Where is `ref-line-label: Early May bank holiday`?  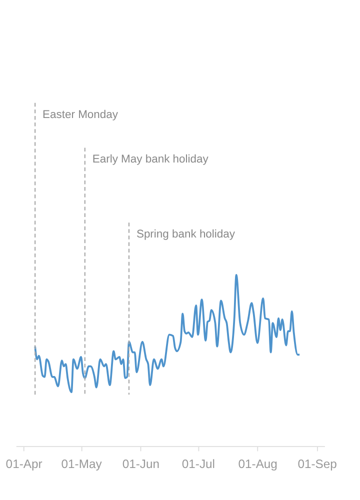 ref-line-label: Early May bank holiday is located at coordinates (150, 160).